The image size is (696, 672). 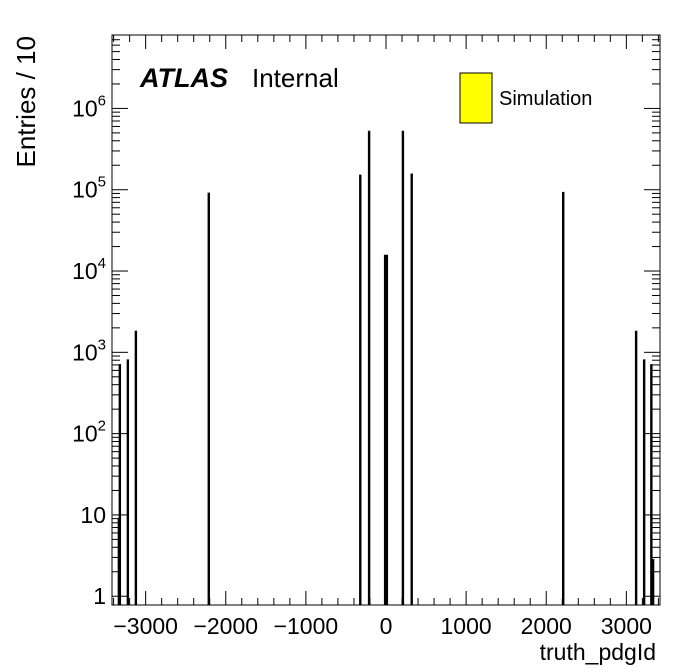 I want to click on y-tick-label: 10⁶, so click(x=89, y=106).